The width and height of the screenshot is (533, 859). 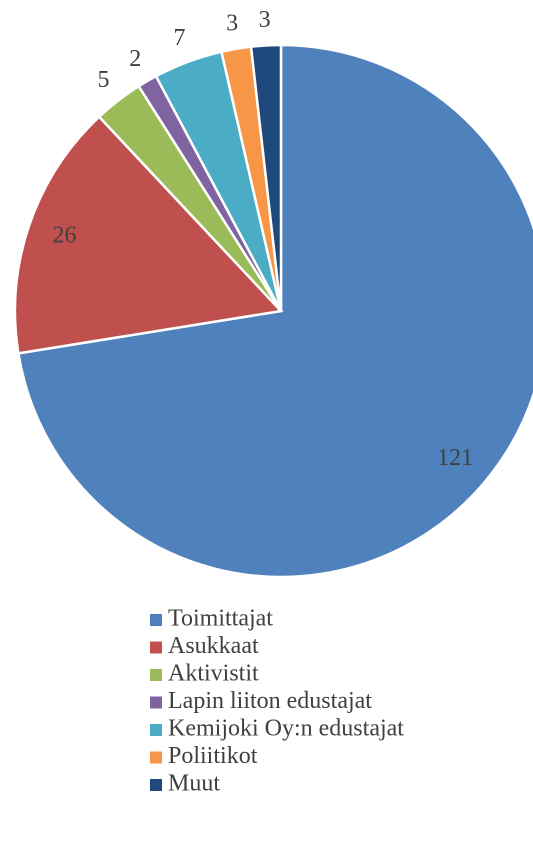 What do you see at coordinates (180, 38) in the screenshot?
I see `data-label: 7` at bounding box center [180, 38].